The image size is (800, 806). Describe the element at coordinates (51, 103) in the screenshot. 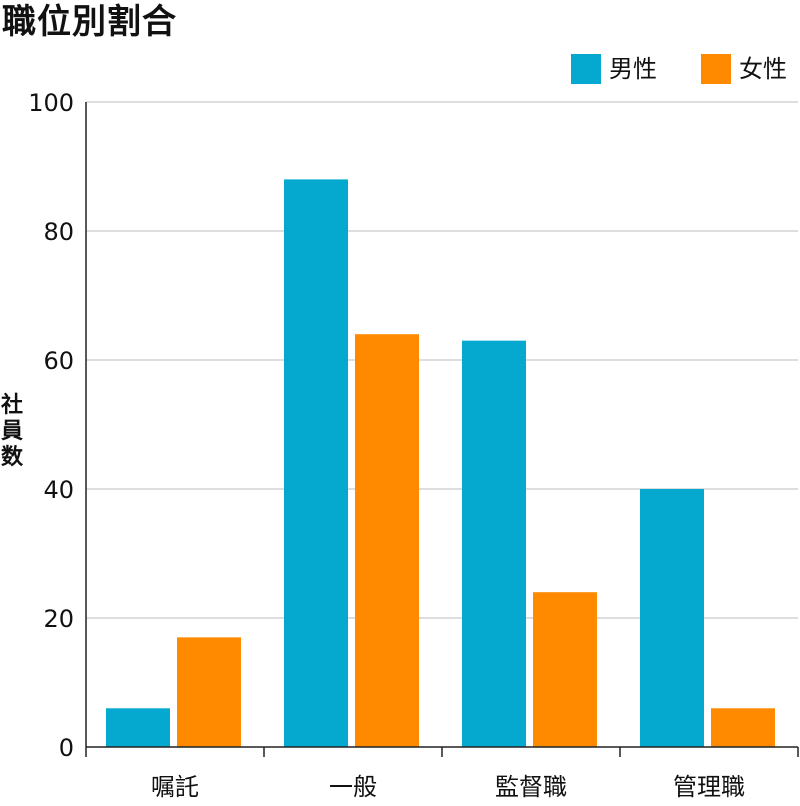

I see `y-tick-label: 100` at that location.